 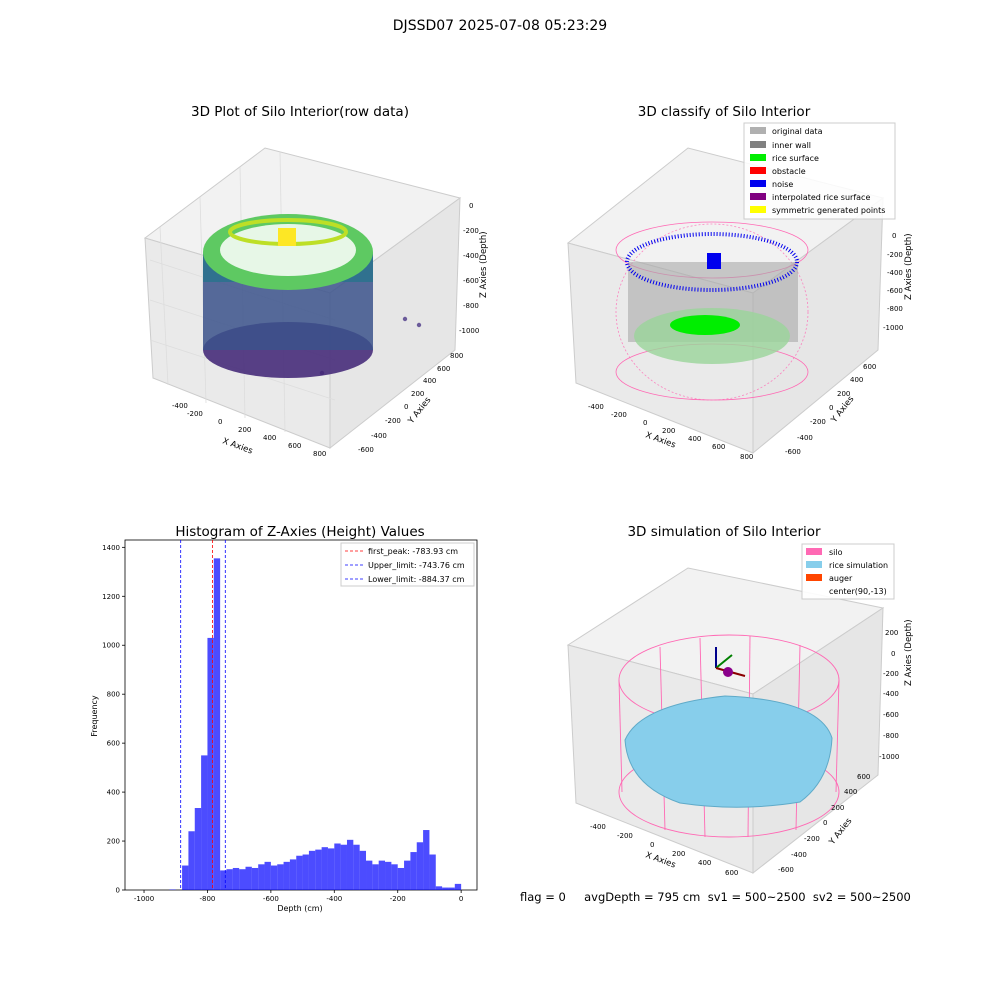 I want to click on raw-scatter-points, so click(x=312, y=296).